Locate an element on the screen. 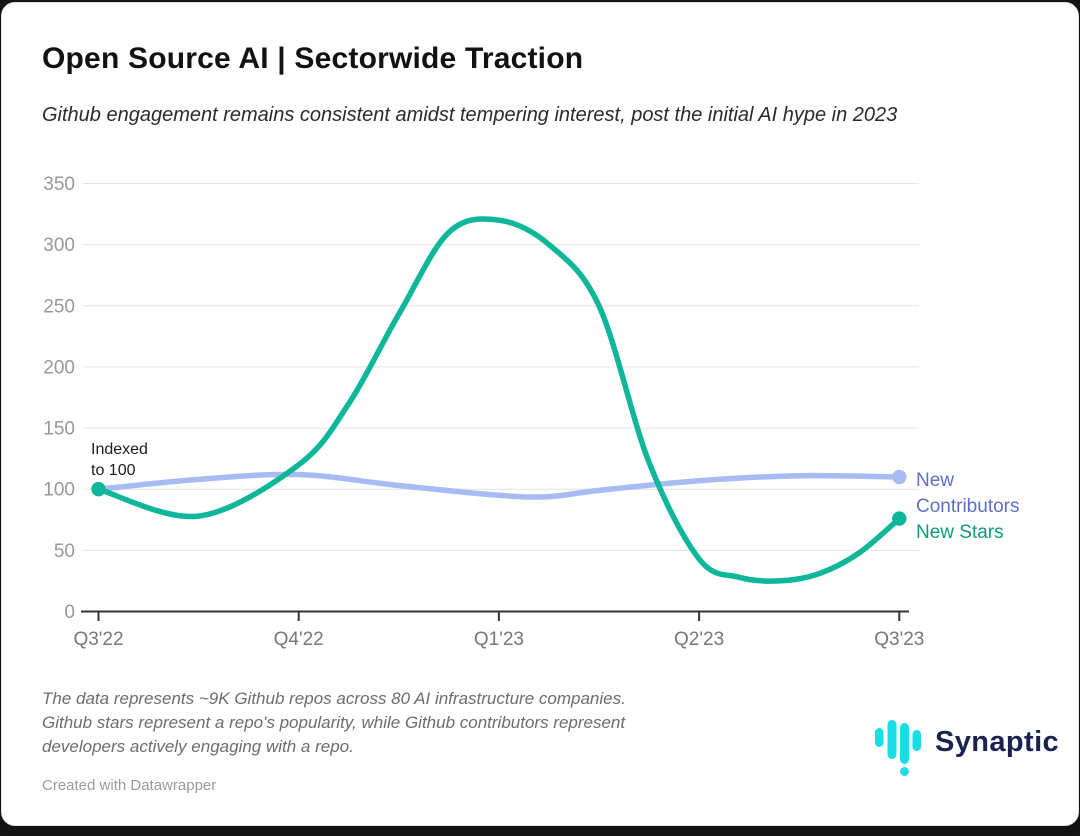 Image resolution: width=1080 pixels, height=836 pixels. y-tick-label: 350 is located at coordinates (59, 184).